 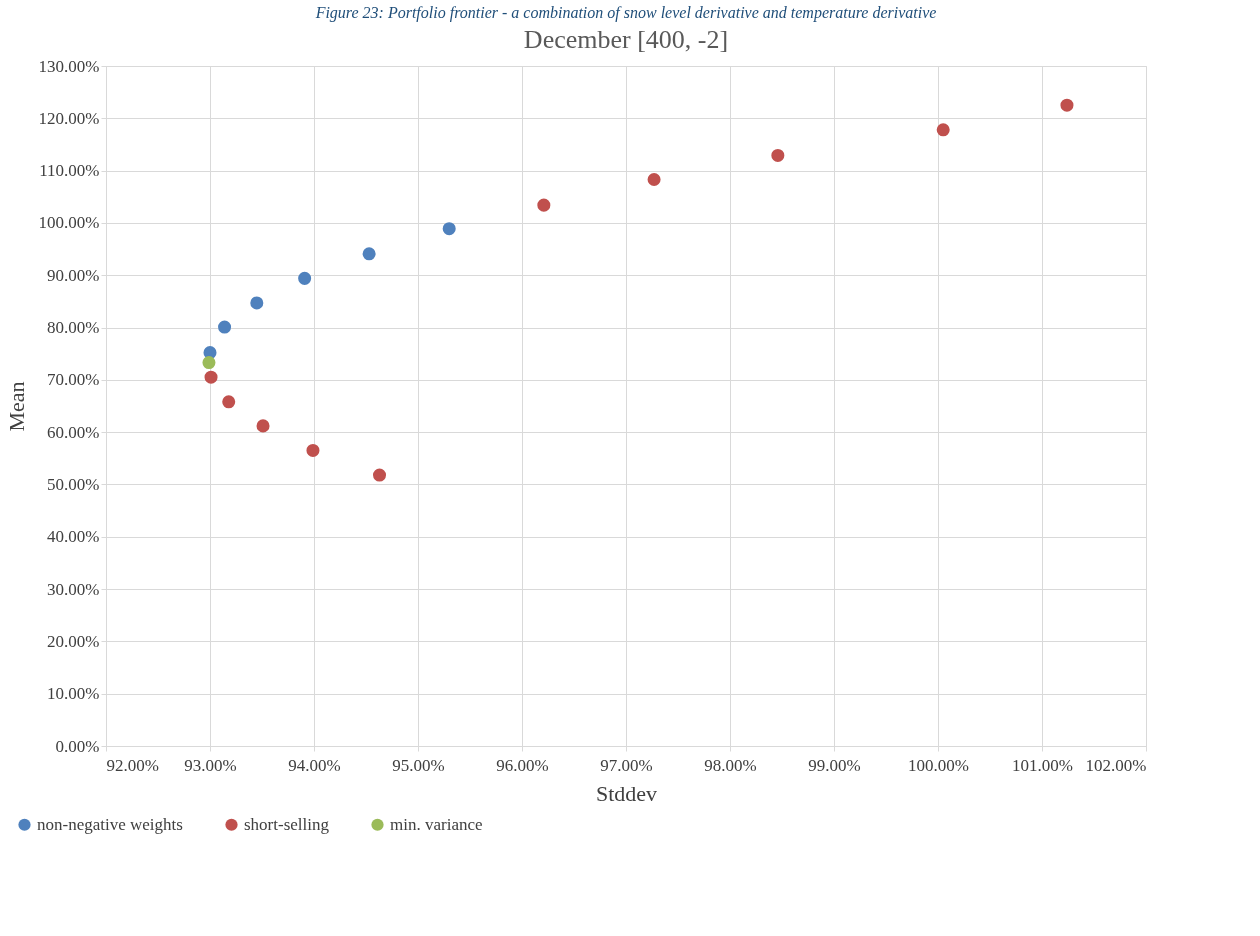 I want to click on x-tick-label: 97.00%, so click(x=626, y=765).